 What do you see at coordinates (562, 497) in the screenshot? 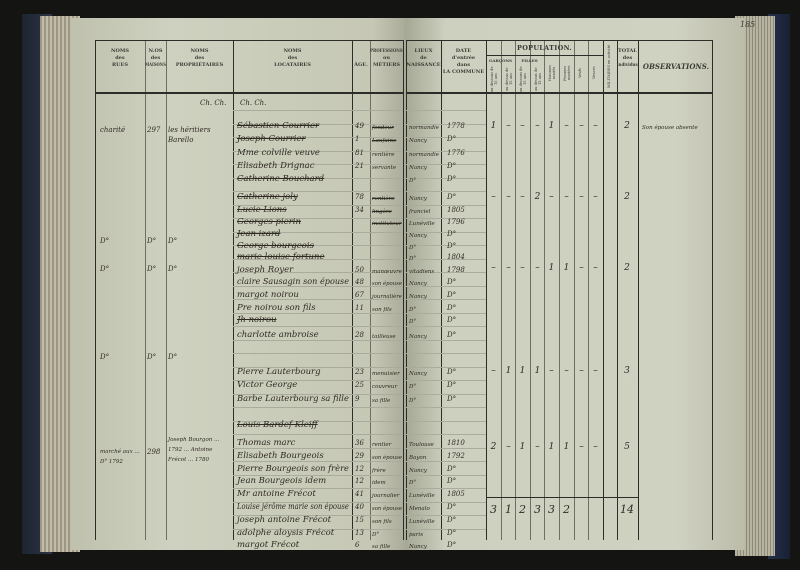
I see `totals-rule` at bounding box center [562, 497].